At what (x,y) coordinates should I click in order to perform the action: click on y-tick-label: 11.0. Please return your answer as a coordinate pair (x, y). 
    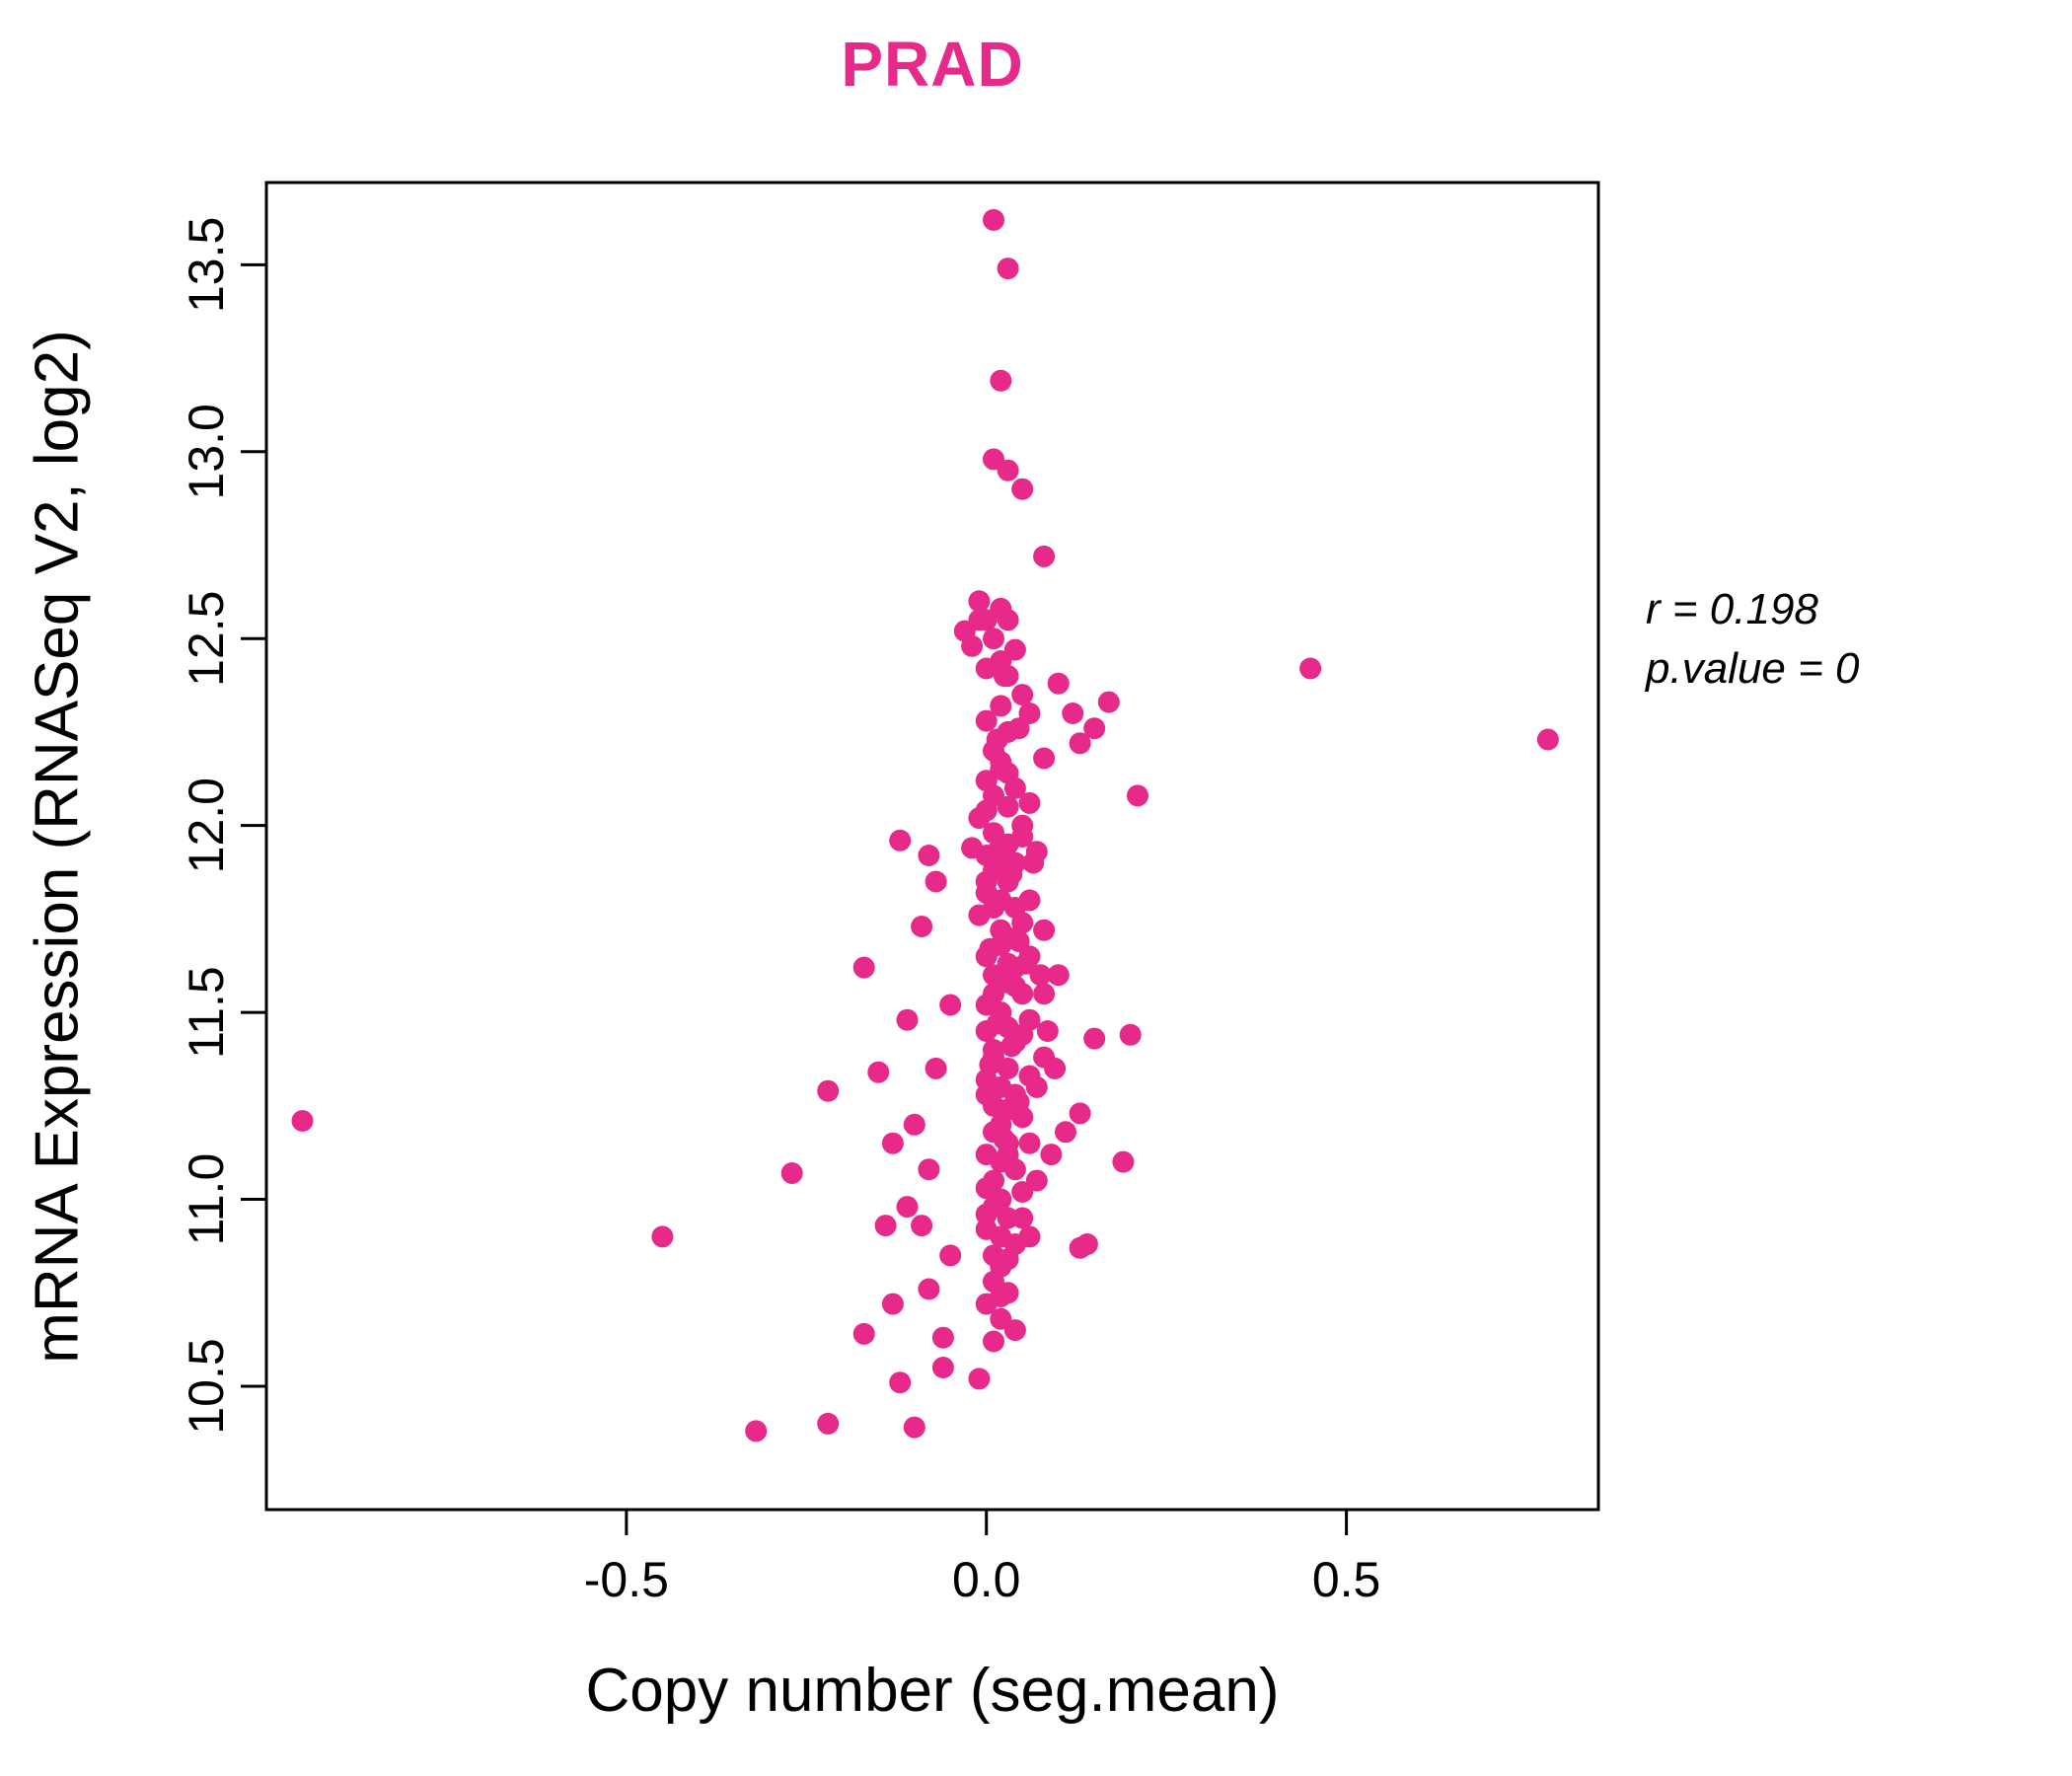
    Looking at the image, I should click on (206, 1200).